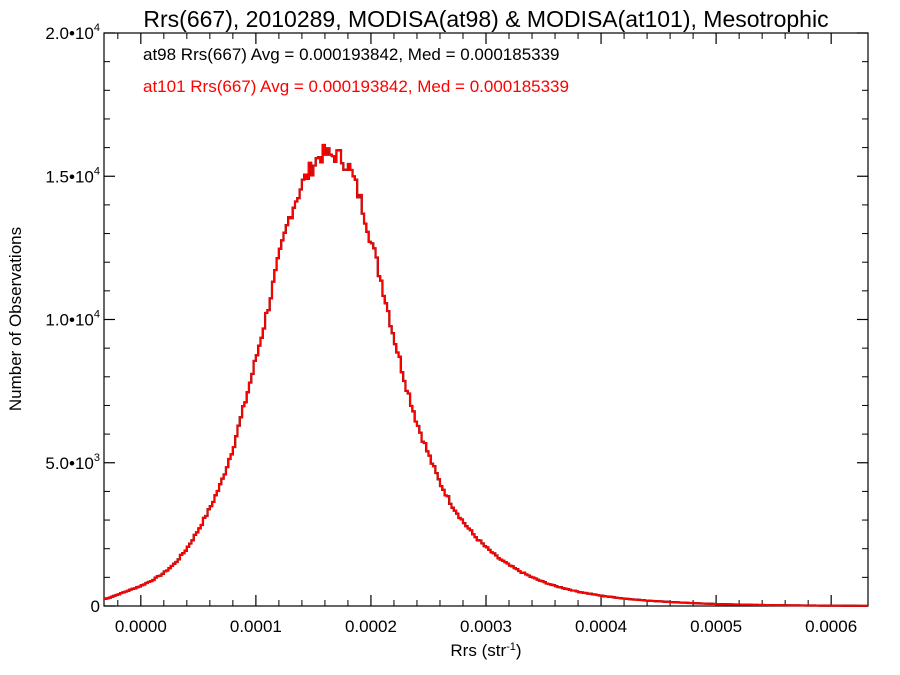 This screenshot has height=675, width=900. I want to click on x-tick-label: 0.0003, so click(486, 626).